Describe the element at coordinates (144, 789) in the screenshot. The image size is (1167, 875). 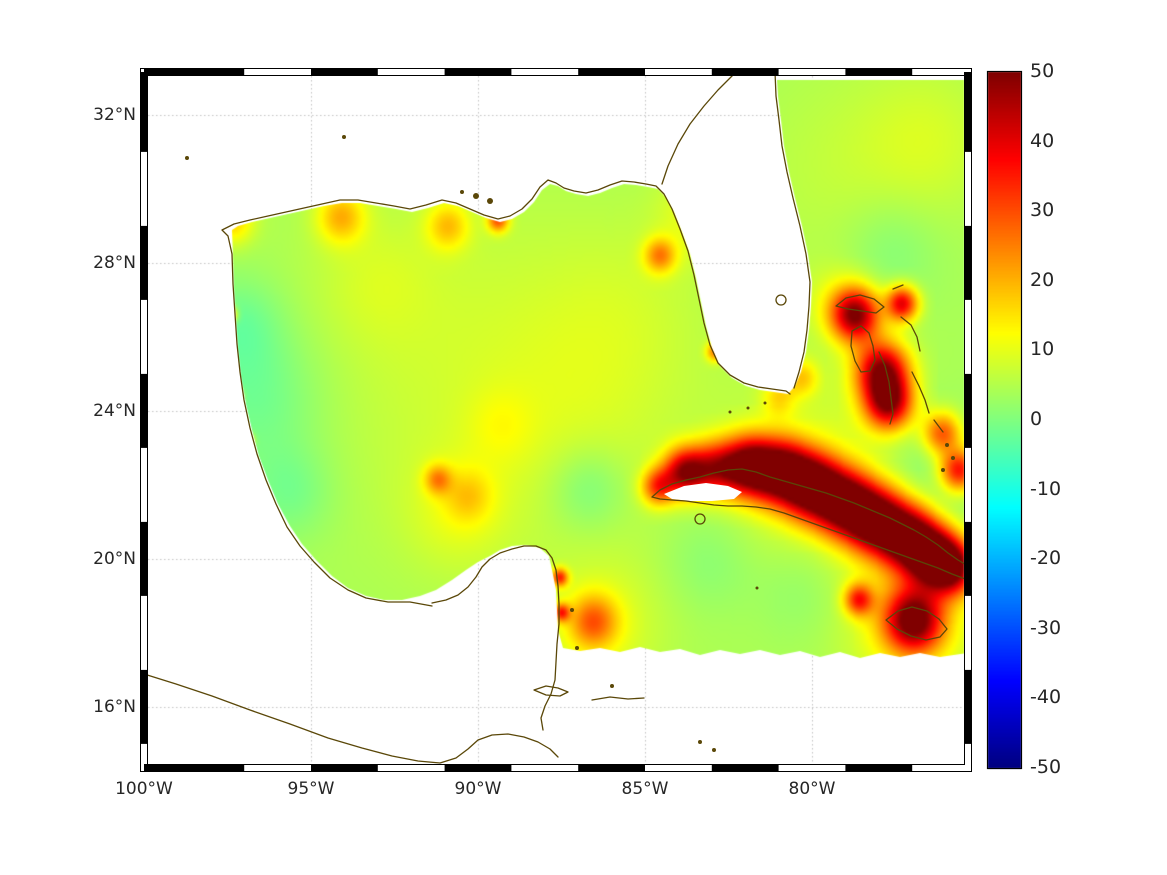
I see `lon-tick-label: 100°W` at that location.